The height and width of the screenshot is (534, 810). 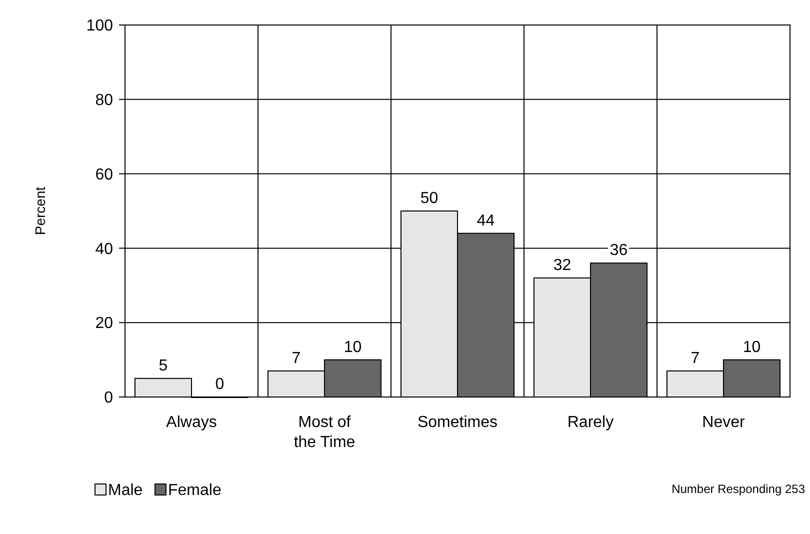 What do you see at coordinates (163, 365) in the screenshot?
I see `data-label: 5` at bounding box center [163, 365].